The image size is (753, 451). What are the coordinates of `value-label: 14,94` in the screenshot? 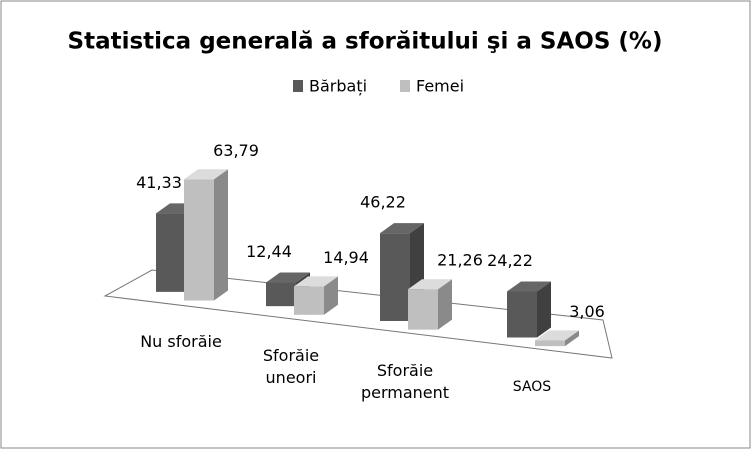 It's located at (346, 257).